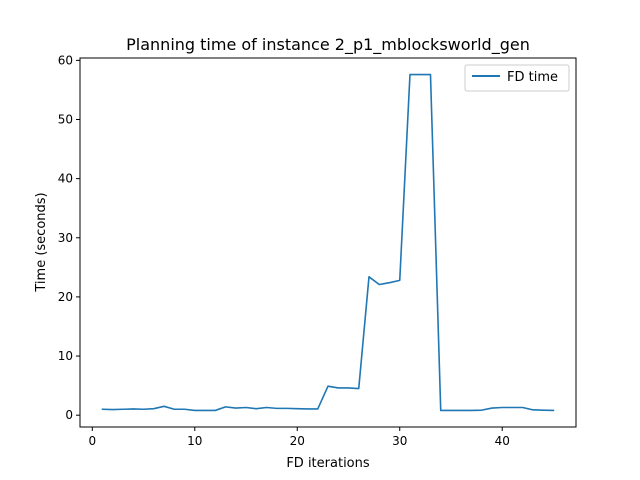 Image resolution: width=640 pixels, height=480 pixels. Describe the element at coordinates (532, 77) in the screenshot. I see `legend-label-fd-time: FD time` at that location.